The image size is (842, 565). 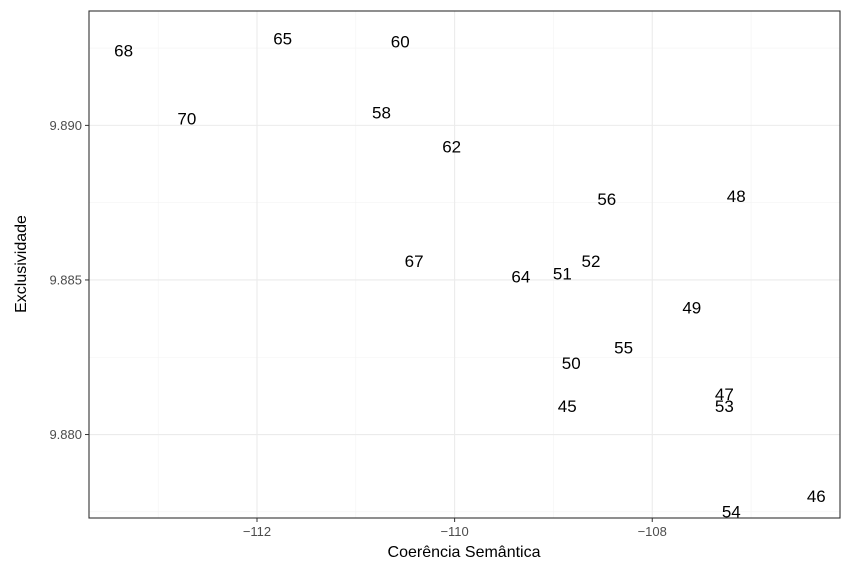 I want to click on y-axis-title: Exclusividade, so click(x=21, y=264).